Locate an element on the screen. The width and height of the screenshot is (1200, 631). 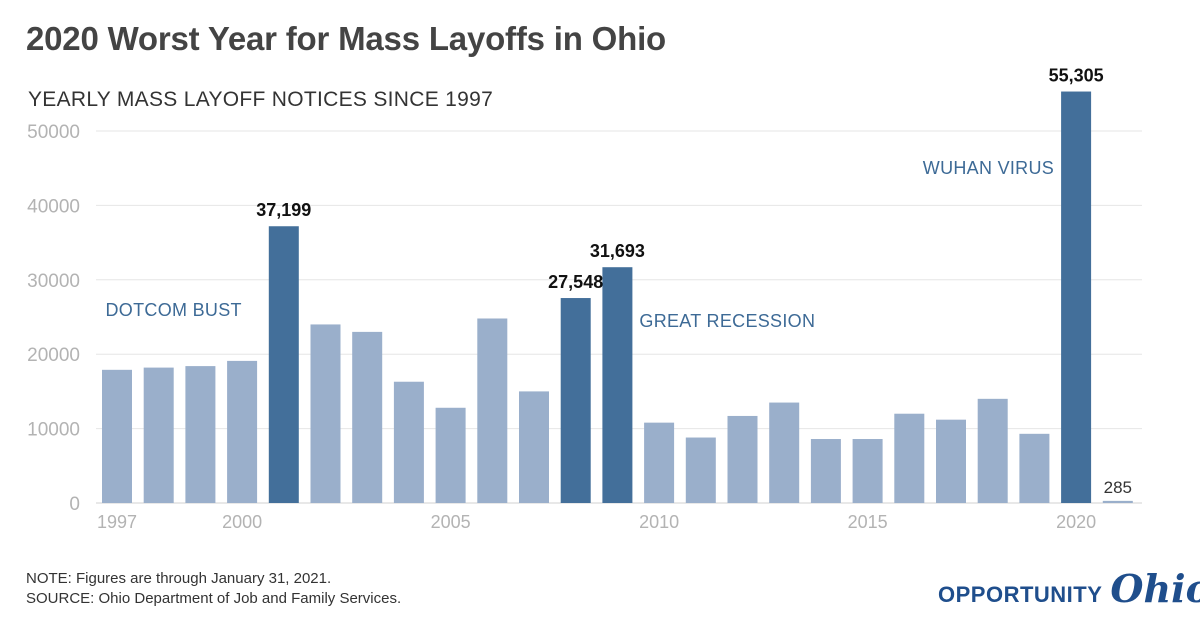
data-label: 55,305 is located at coordinates (1076, 76).